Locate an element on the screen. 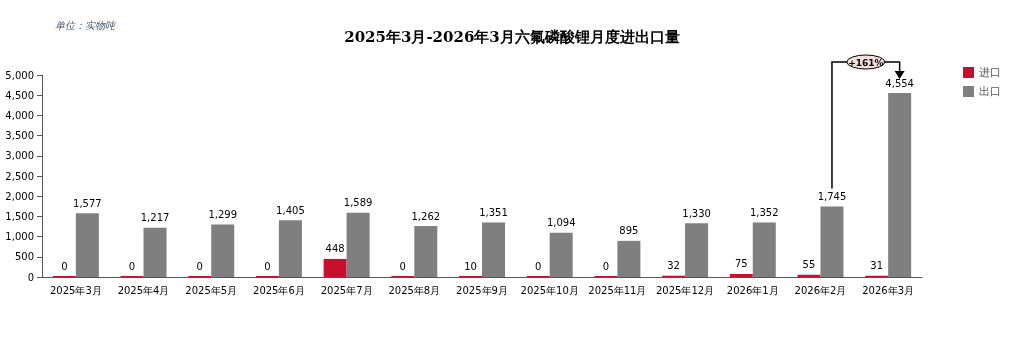  x-tick-label: 2025年9月 is located at coordinates (482, 290).